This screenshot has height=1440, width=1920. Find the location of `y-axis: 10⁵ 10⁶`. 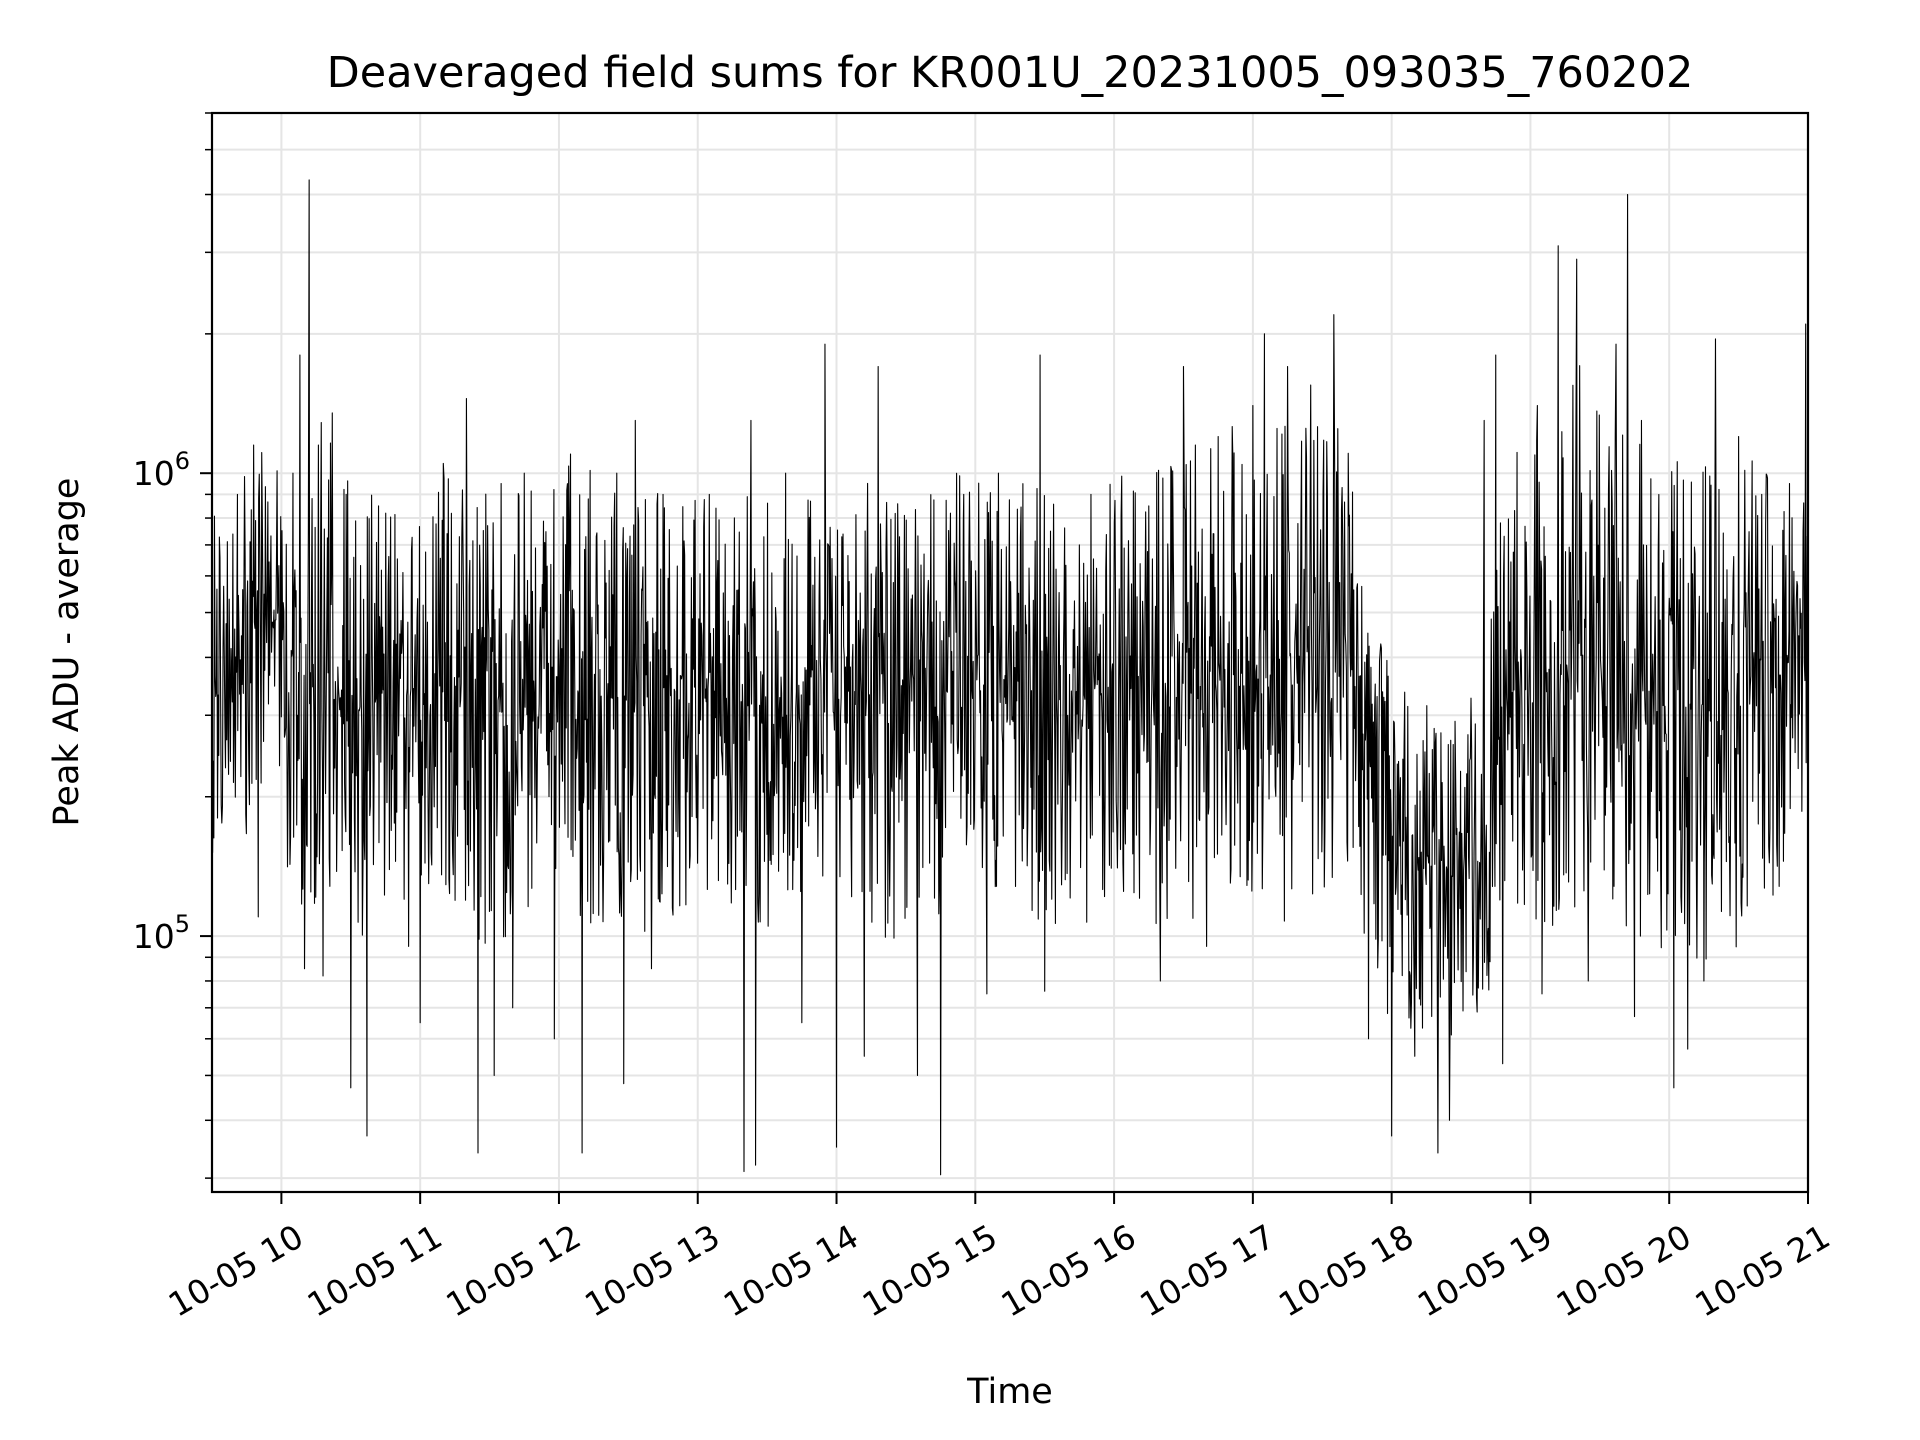

y-axis: 10⁵ 10⁶ is located at coordinates (172, 645).